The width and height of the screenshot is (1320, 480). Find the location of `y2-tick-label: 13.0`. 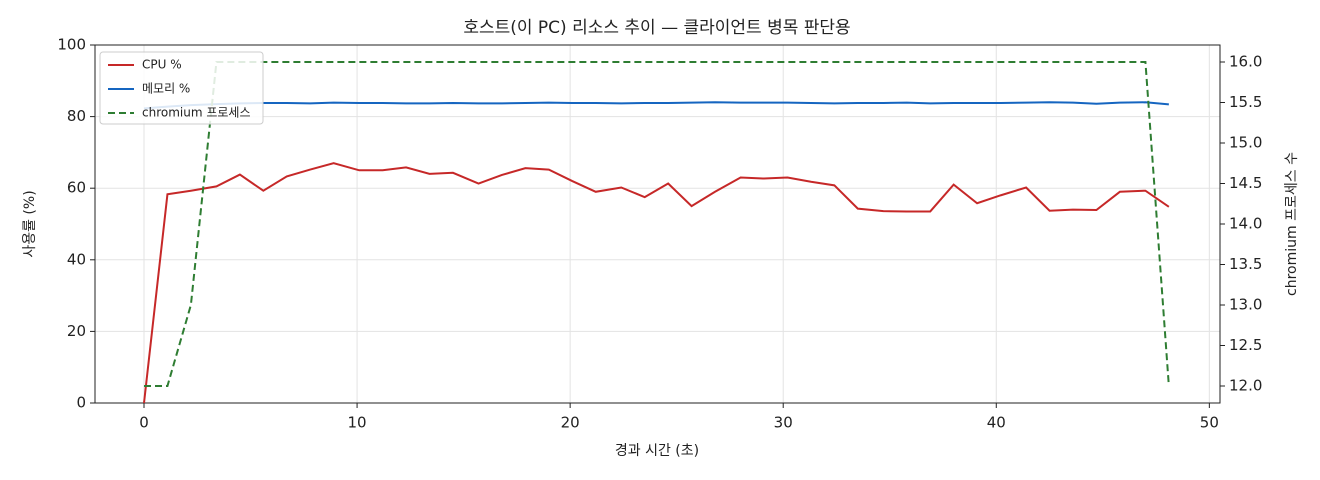

y2-tick-label: 13.0 is located at coordinates (1245, 304).